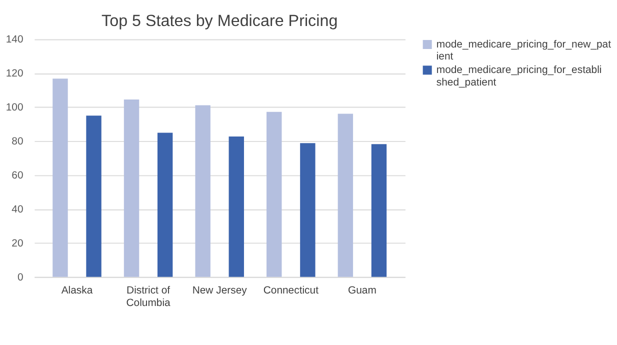 Image resolution: width=617 pixels, height=345 pixels. Describe the element at coordinates (15, 40) in the screenshot. I see `y-tick-label: 140` at that location.